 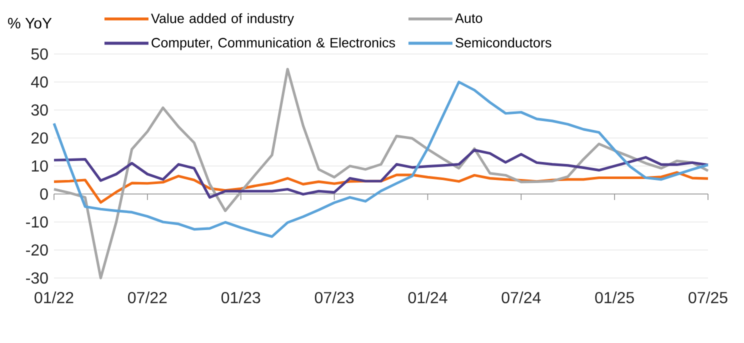 I want to click on y-tick-label: 50, so click(x=39, y=54).